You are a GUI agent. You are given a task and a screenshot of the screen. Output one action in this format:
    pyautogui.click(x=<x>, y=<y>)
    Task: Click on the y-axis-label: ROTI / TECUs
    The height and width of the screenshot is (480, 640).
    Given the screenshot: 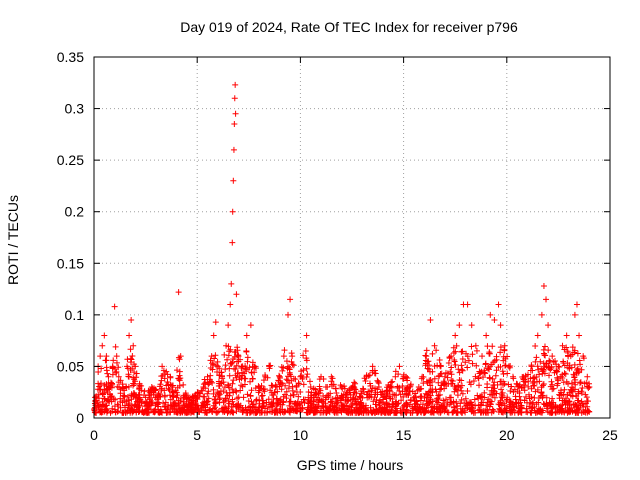 What is the action you would take?
    pyautogui.click(x=13, y=240)
    